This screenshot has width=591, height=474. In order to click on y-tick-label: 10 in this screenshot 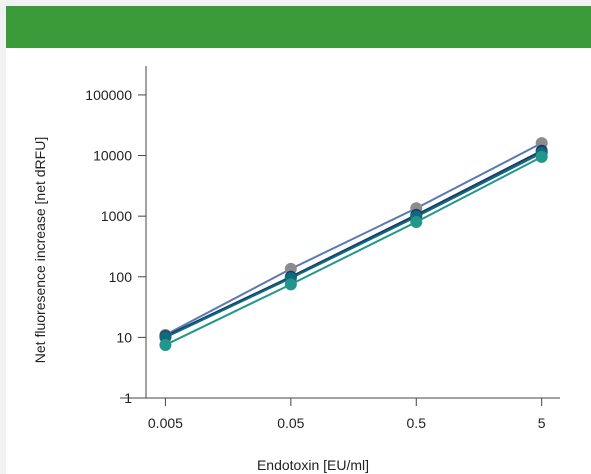, I will do `click(124, 337)`.